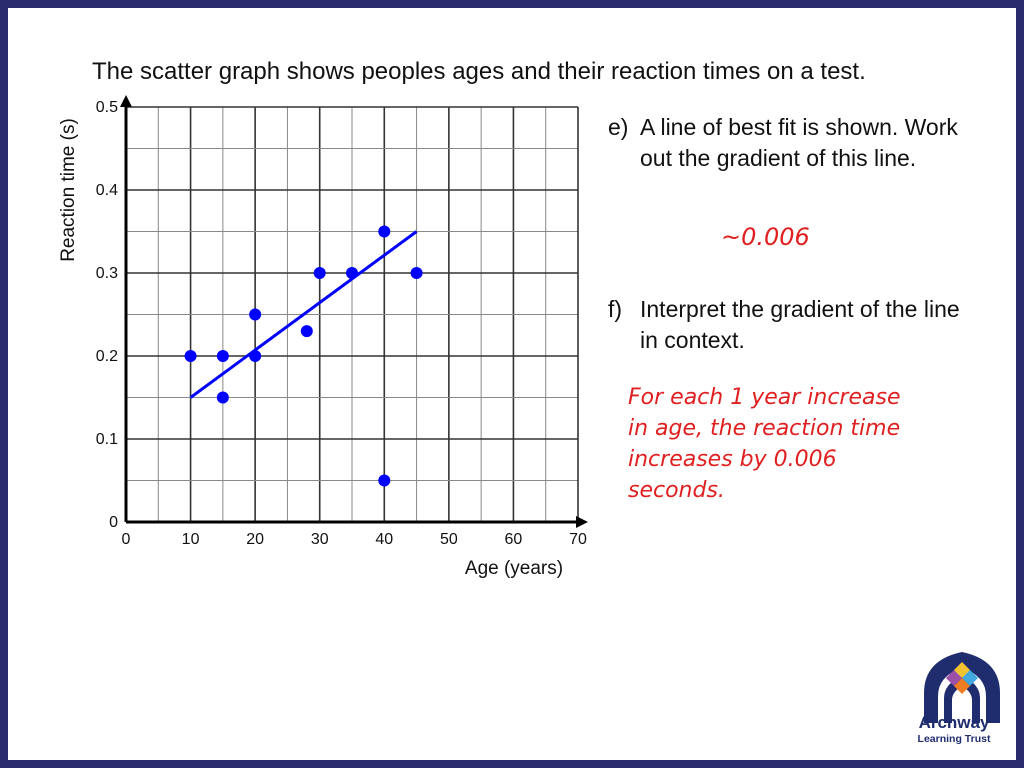 This screenshot has width=1024, height=768. Describe the element at coordinates (954, 739) in the screenshot. I see `logo-subtitle: Learning Trust` at that location.